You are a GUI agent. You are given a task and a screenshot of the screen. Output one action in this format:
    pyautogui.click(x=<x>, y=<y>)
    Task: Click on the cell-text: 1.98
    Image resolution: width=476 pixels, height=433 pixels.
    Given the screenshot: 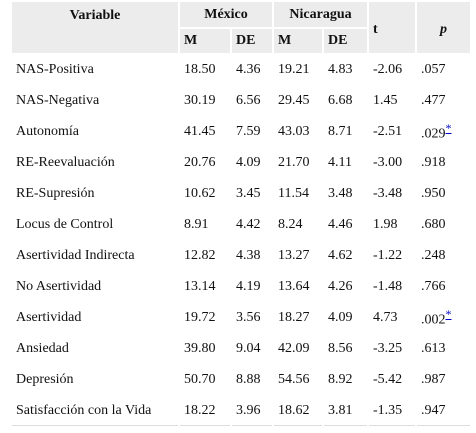 What is the action you would take?
    pyautogui.click(x=385, y=224)
    